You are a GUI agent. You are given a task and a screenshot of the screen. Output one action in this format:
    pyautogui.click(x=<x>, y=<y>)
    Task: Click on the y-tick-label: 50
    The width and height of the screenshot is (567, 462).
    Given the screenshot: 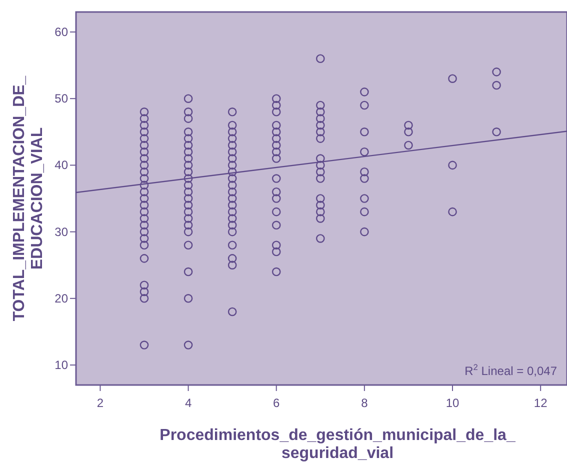 What is the action you would take?
    pyautogui.click(x=61, y=99)
    